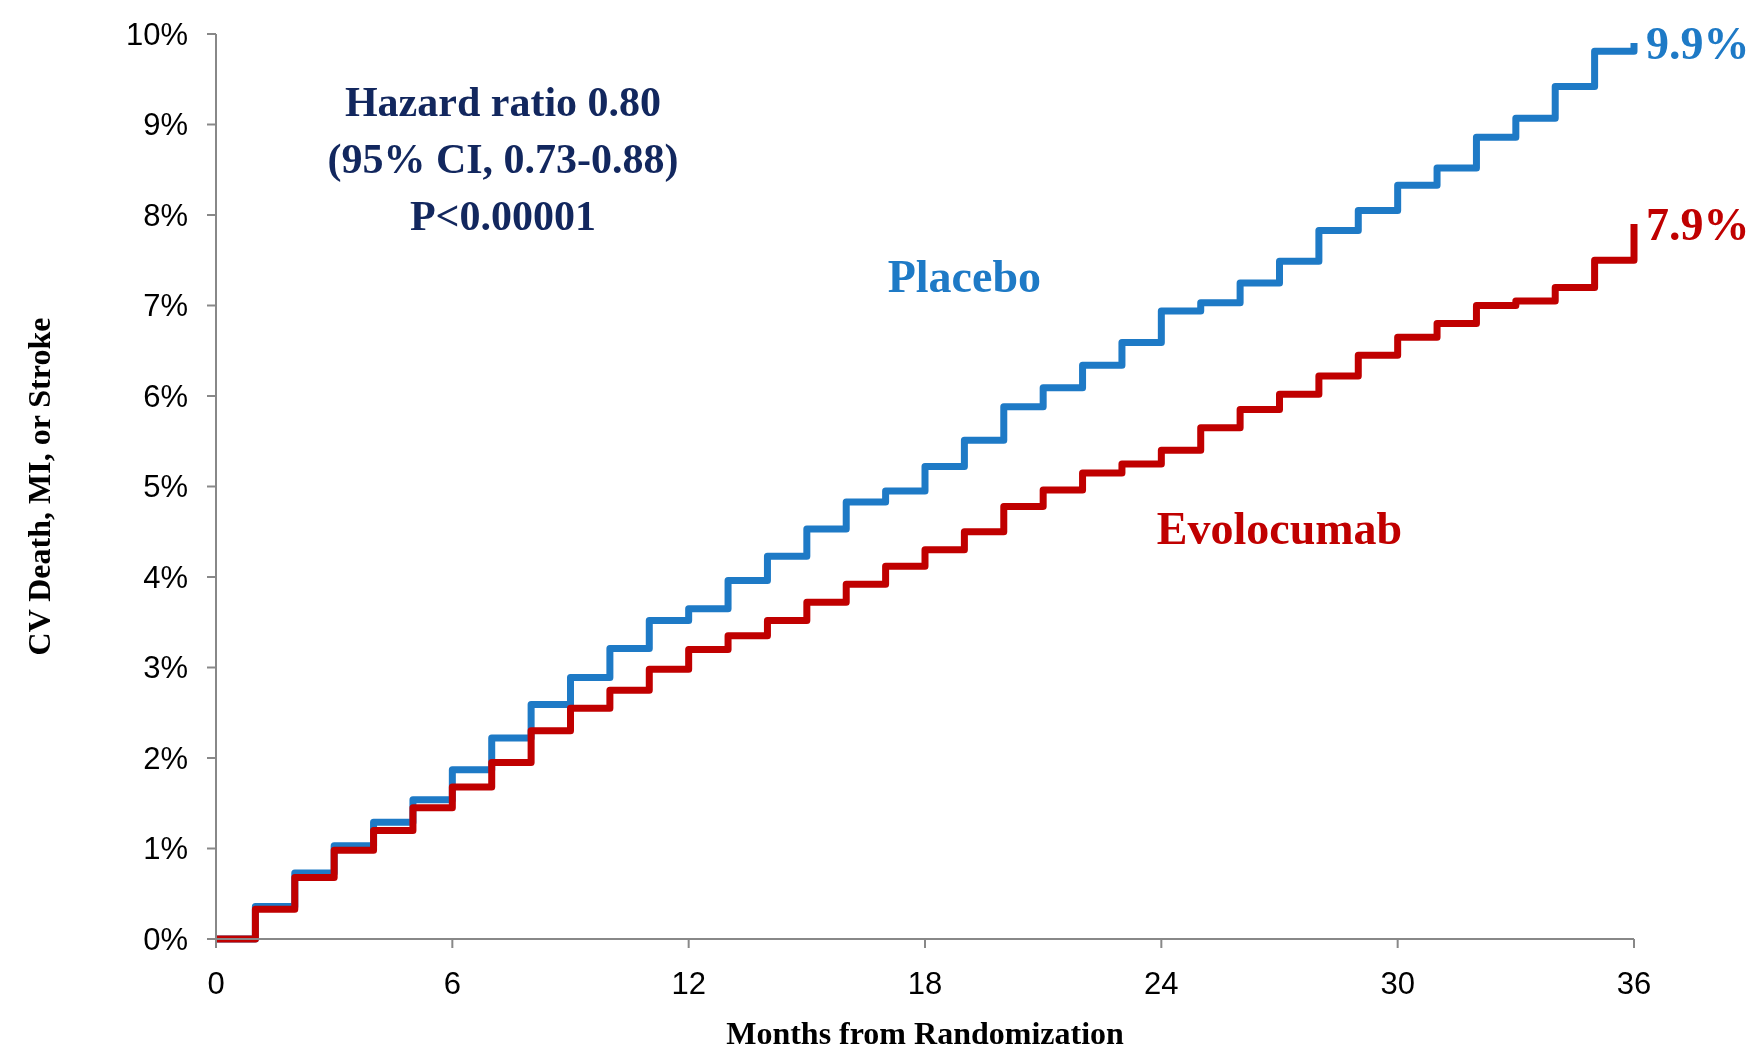  I want to click on x-tick-label: 6, so click(452, 983).